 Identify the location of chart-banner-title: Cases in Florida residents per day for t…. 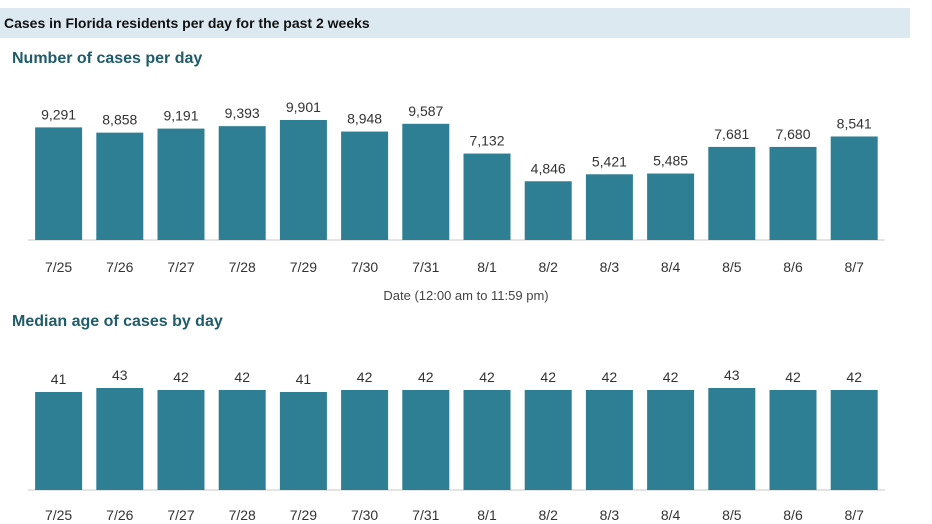
(455, 23).